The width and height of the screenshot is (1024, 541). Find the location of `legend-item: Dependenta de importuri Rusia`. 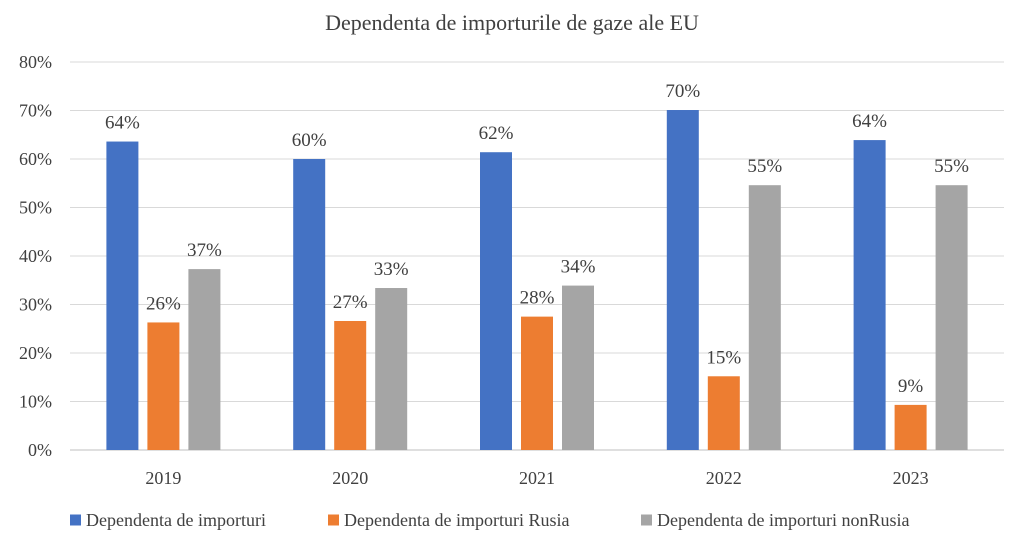

legend-item: Dependenta de importuri Rusia is located at coordinates (448, 520).